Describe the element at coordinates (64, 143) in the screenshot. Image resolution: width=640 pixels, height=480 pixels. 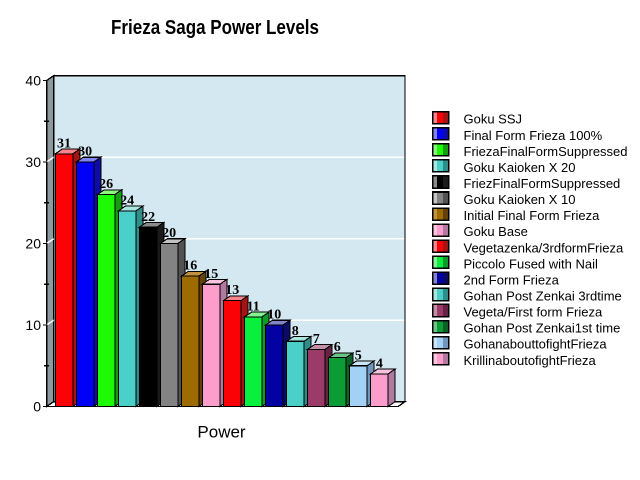
I see `svg-text: 31` at that location.